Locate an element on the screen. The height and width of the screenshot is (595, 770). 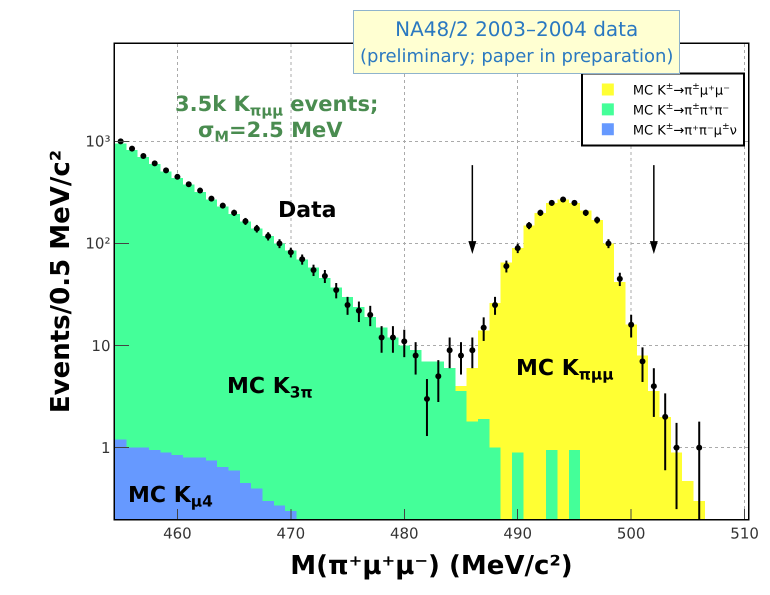
x-tick-label: 490 is located at coordinates (517, 533).